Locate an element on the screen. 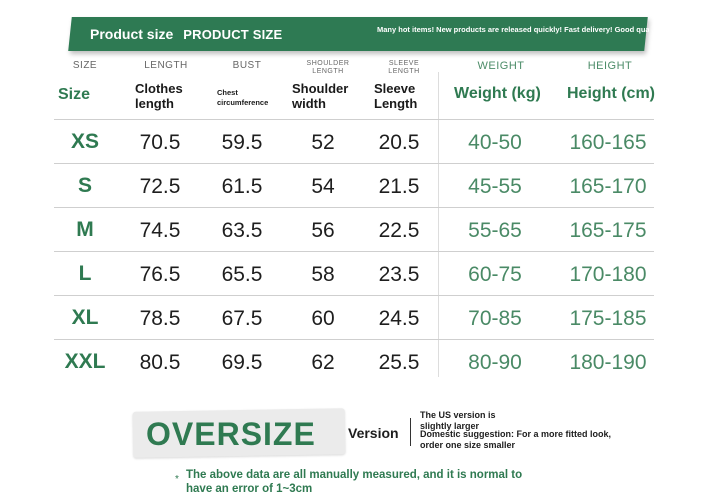 This screenshot has width=719, height=503. shoulder-cell: 52 is located at coordinates (323, 142).